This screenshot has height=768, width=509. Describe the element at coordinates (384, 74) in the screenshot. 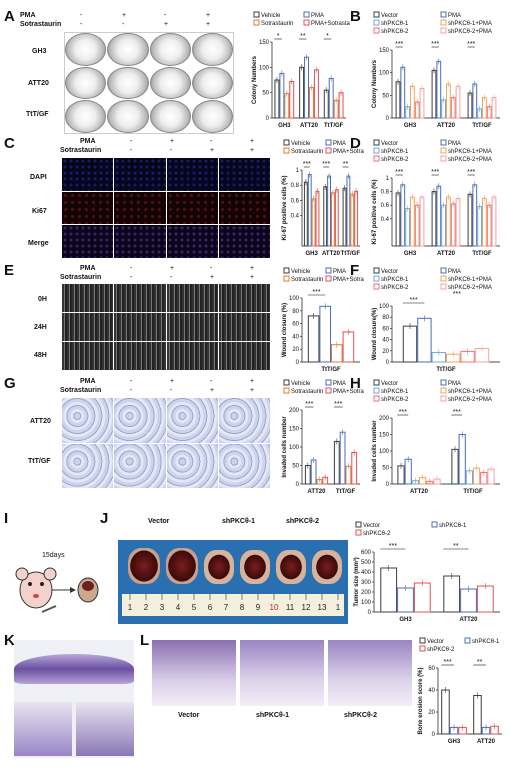

I see `y-tick-label: 100` at that location.